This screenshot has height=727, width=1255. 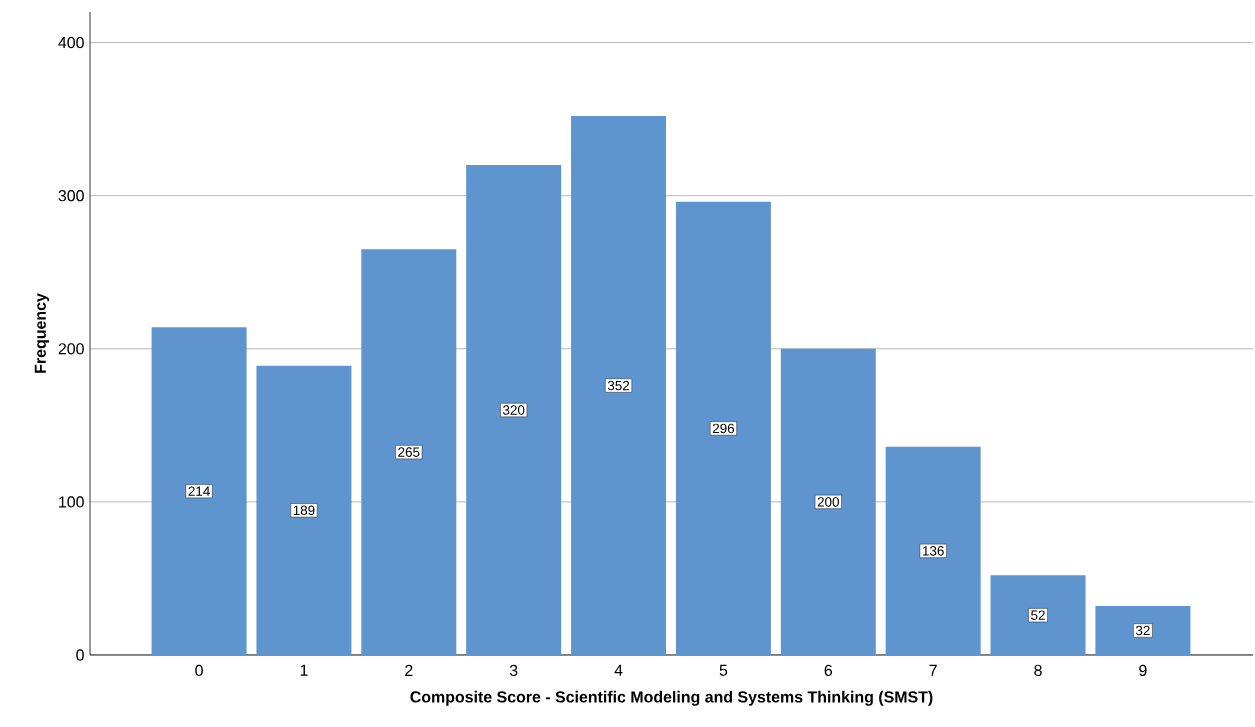 What do you see at coordinates (304, 670) in the screenshot?
I see `x-tick-label: 1` at bounding box center [304, 670].